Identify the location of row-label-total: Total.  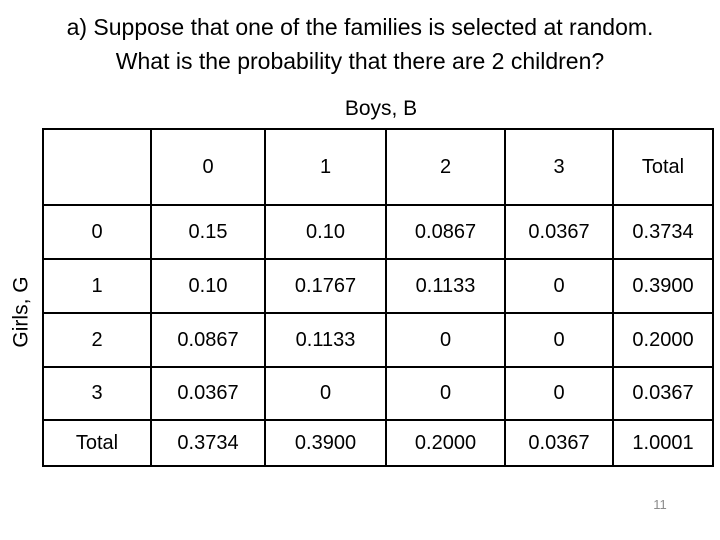
(97, 443).